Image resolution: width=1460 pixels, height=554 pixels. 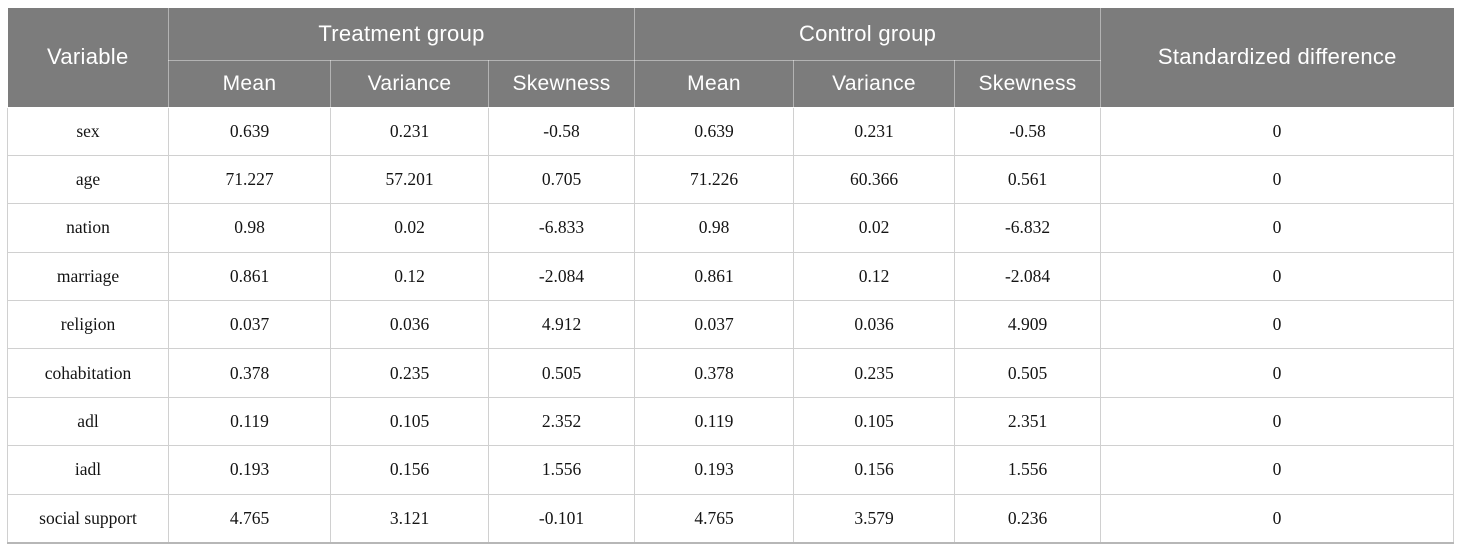 I want to click on control-skewness-cell: 2.351, so click(x=1028, y=421).